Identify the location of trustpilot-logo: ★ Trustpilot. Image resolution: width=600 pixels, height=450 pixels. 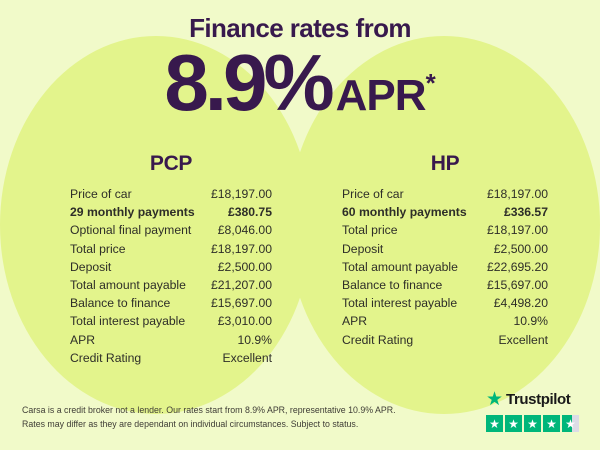
(536, 399).